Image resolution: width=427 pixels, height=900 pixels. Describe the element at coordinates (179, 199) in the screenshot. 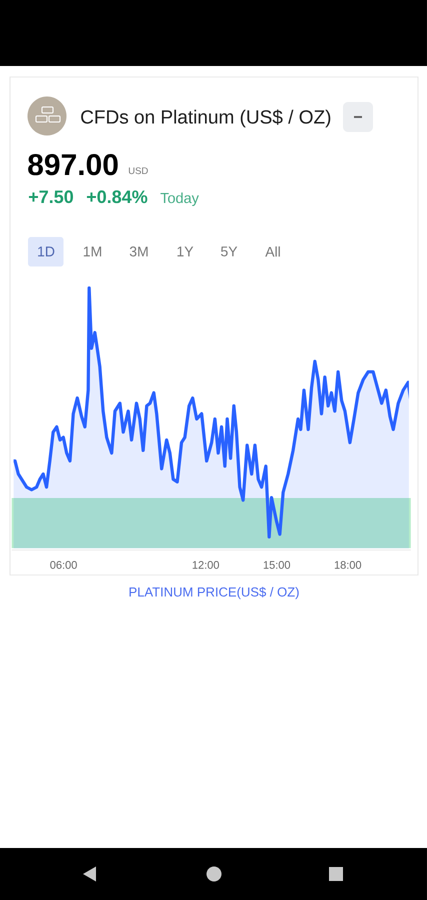

I see `text: Today` at that location.